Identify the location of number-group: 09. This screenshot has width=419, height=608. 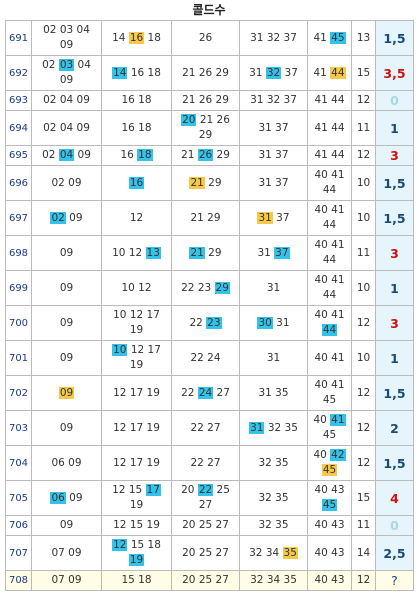
(66, 428).